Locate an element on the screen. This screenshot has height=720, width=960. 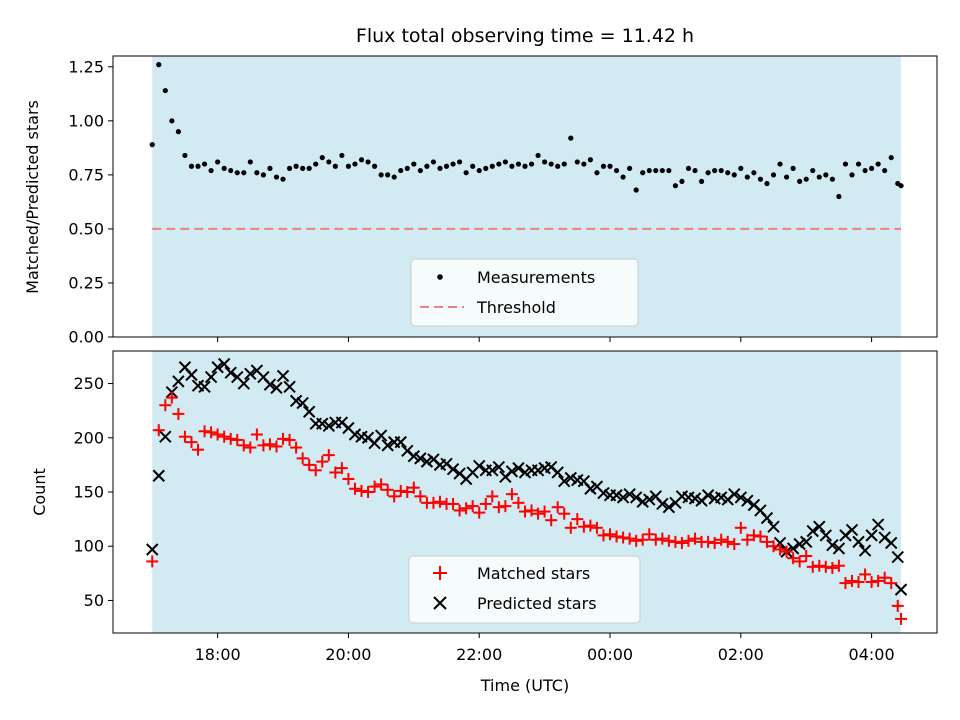
top-legend-box is located at coordinates (524, 292).